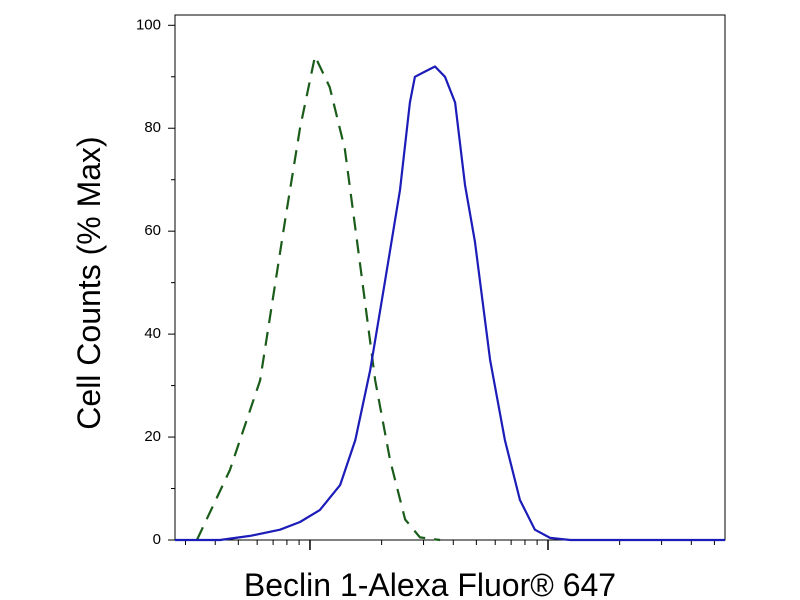 The image size is (800, 600). What do you see at coordinates (152, 230) in the screenshot?
I see `y-tick-label: 60` at bounding box center [152, 230].